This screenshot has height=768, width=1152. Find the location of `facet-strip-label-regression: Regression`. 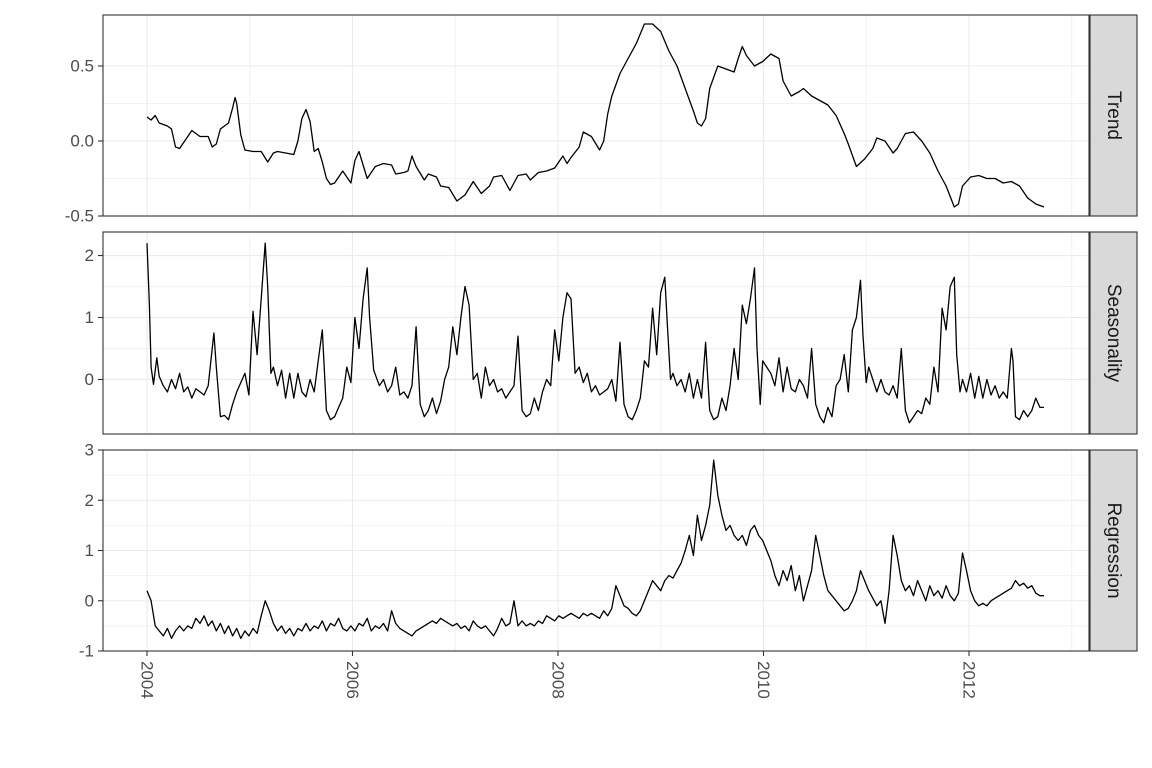

facet-strip-label-regression: Regression is located at coordinates (1113, 550).